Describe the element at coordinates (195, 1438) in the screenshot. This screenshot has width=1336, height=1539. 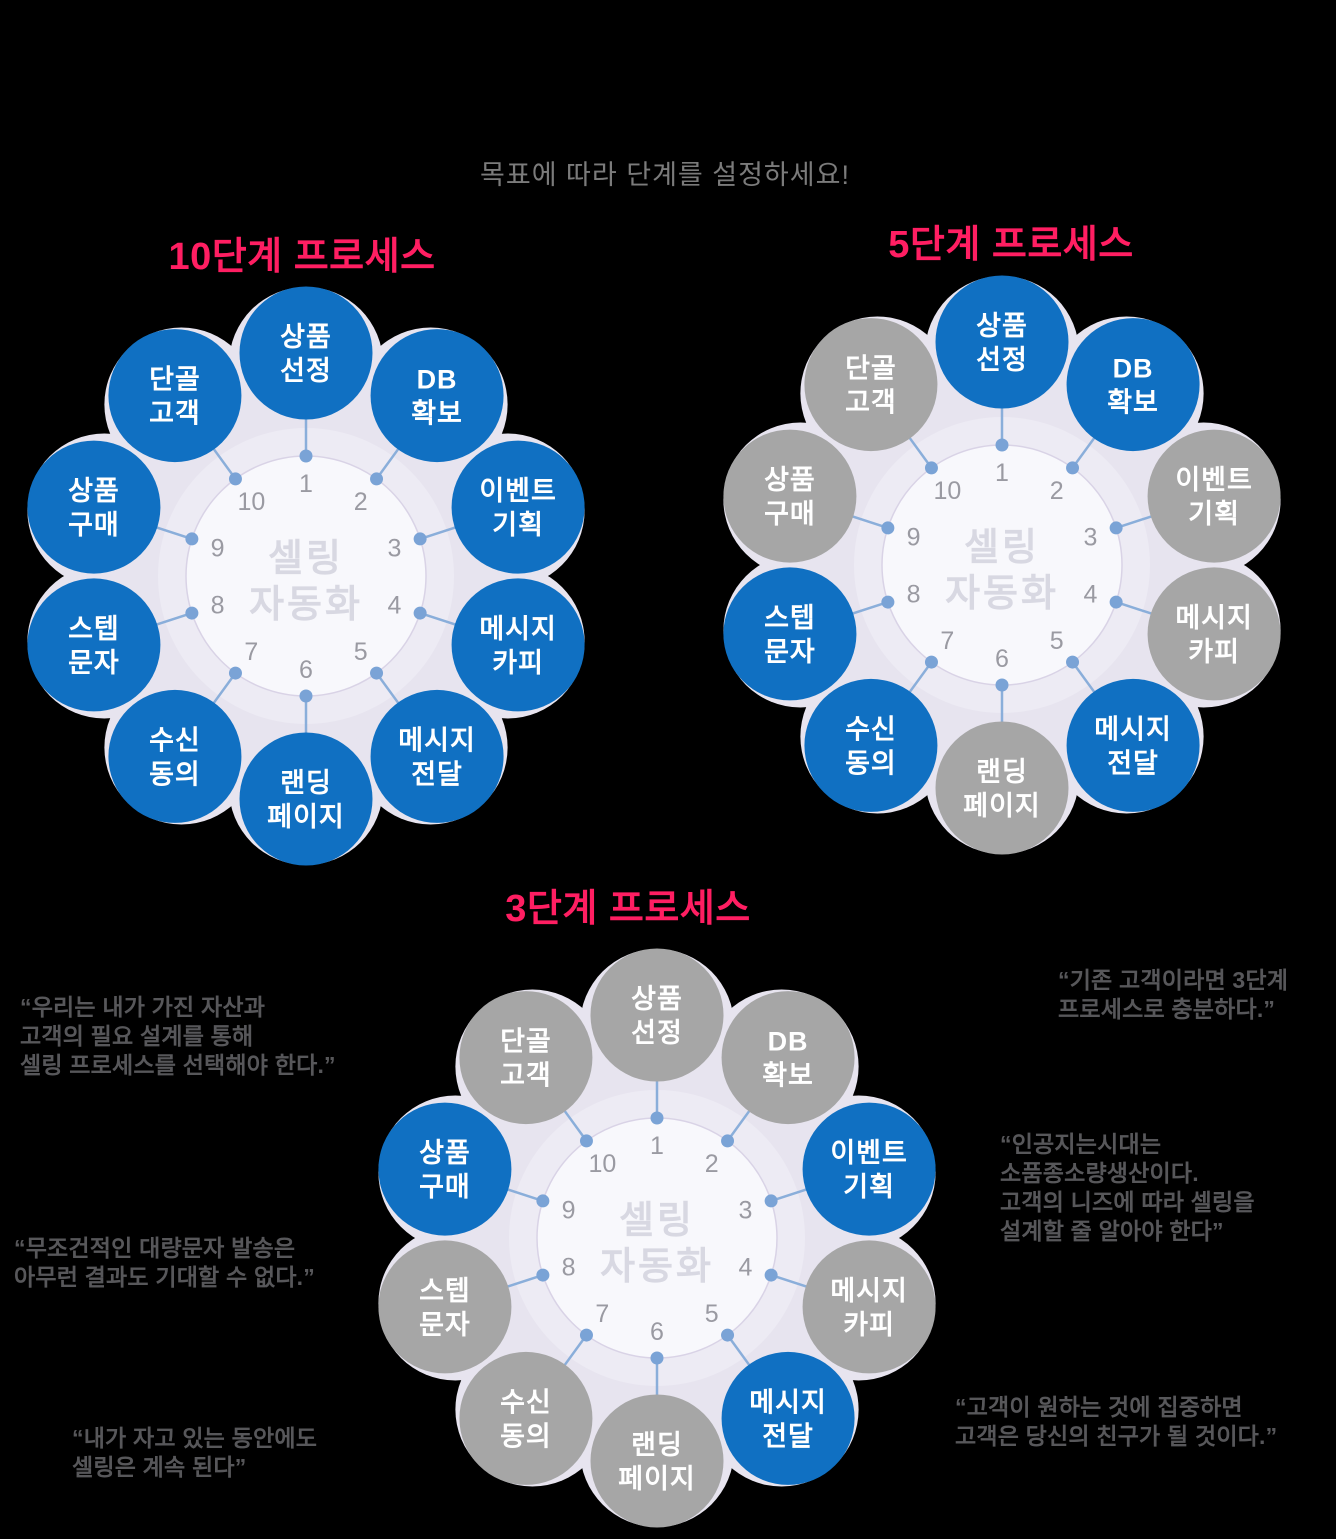
I see `quote-line: “내가 자고 있는 동안에도` at that location.